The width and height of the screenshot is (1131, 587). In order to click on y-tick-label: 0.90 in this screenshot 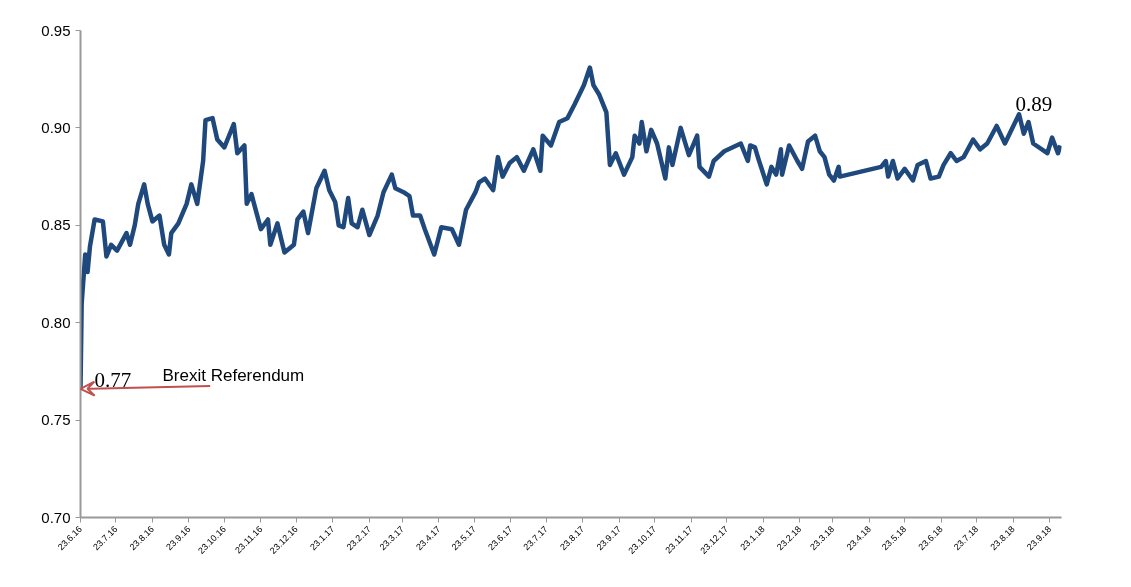, I will do `click(56, 127)`.